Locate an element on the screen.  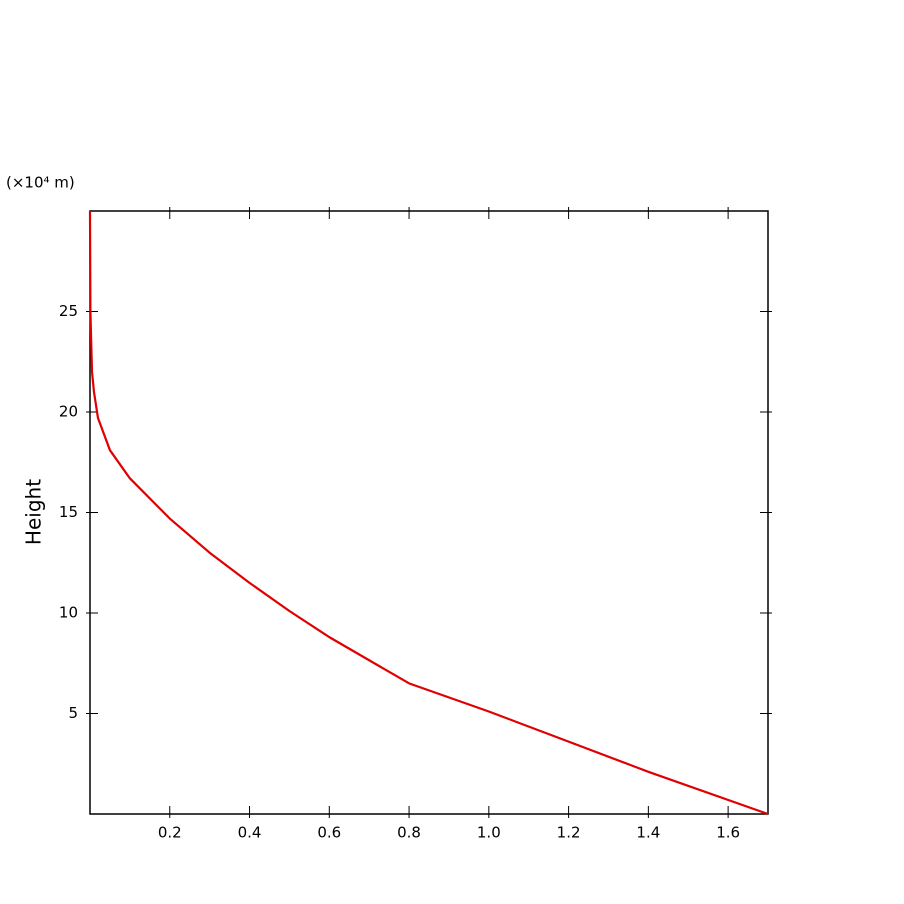
x-tick-label: 0.6 is located at coordinates (329, 833).